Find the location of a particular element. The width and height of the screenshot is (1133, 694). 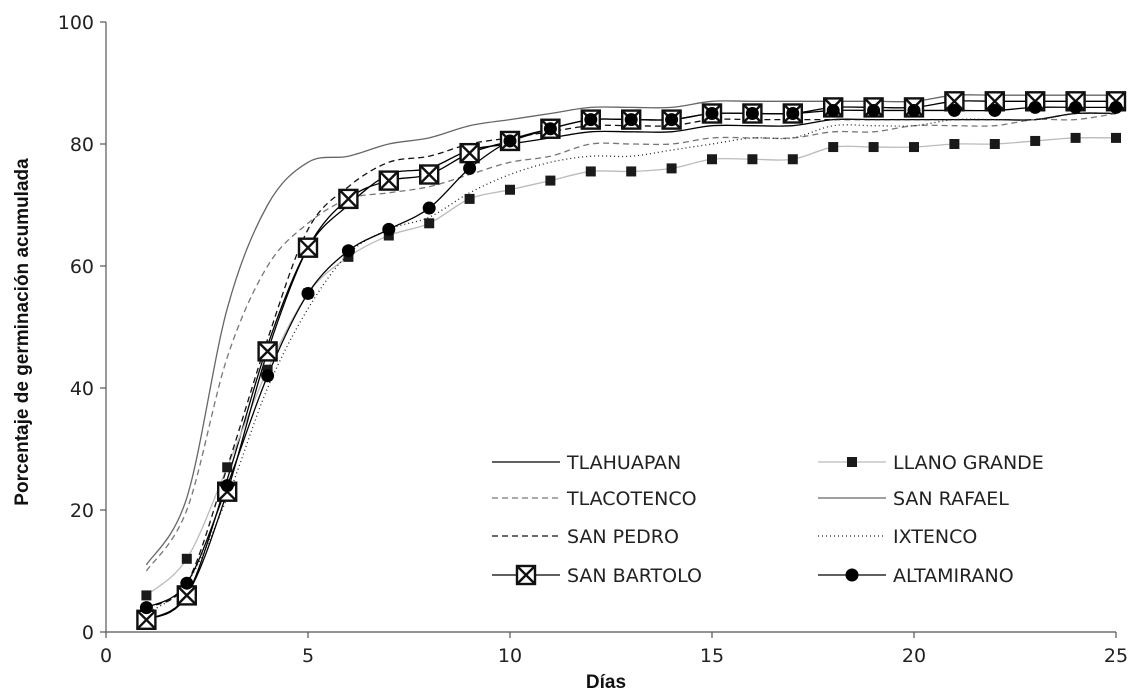

legend-label: SAN RAFAEL is located at coordinates (951, 499).